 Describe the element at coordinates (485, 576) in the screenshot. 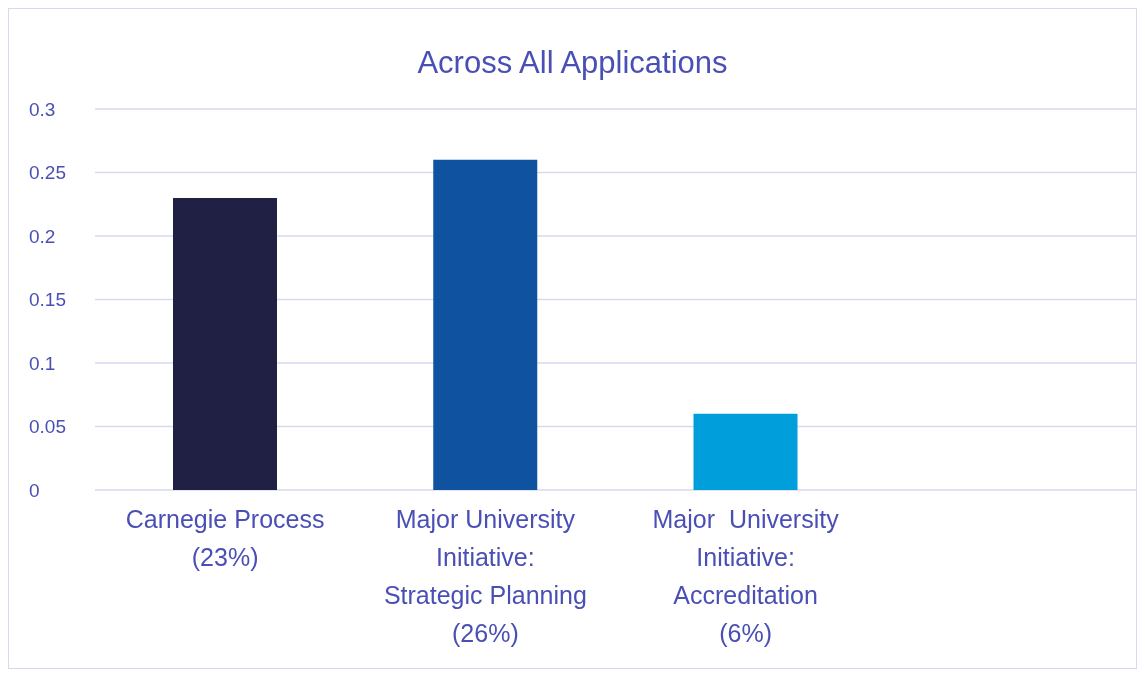

I see `x-tick-label: Major University Initiative: Strategic Planning (26%)` at that location.